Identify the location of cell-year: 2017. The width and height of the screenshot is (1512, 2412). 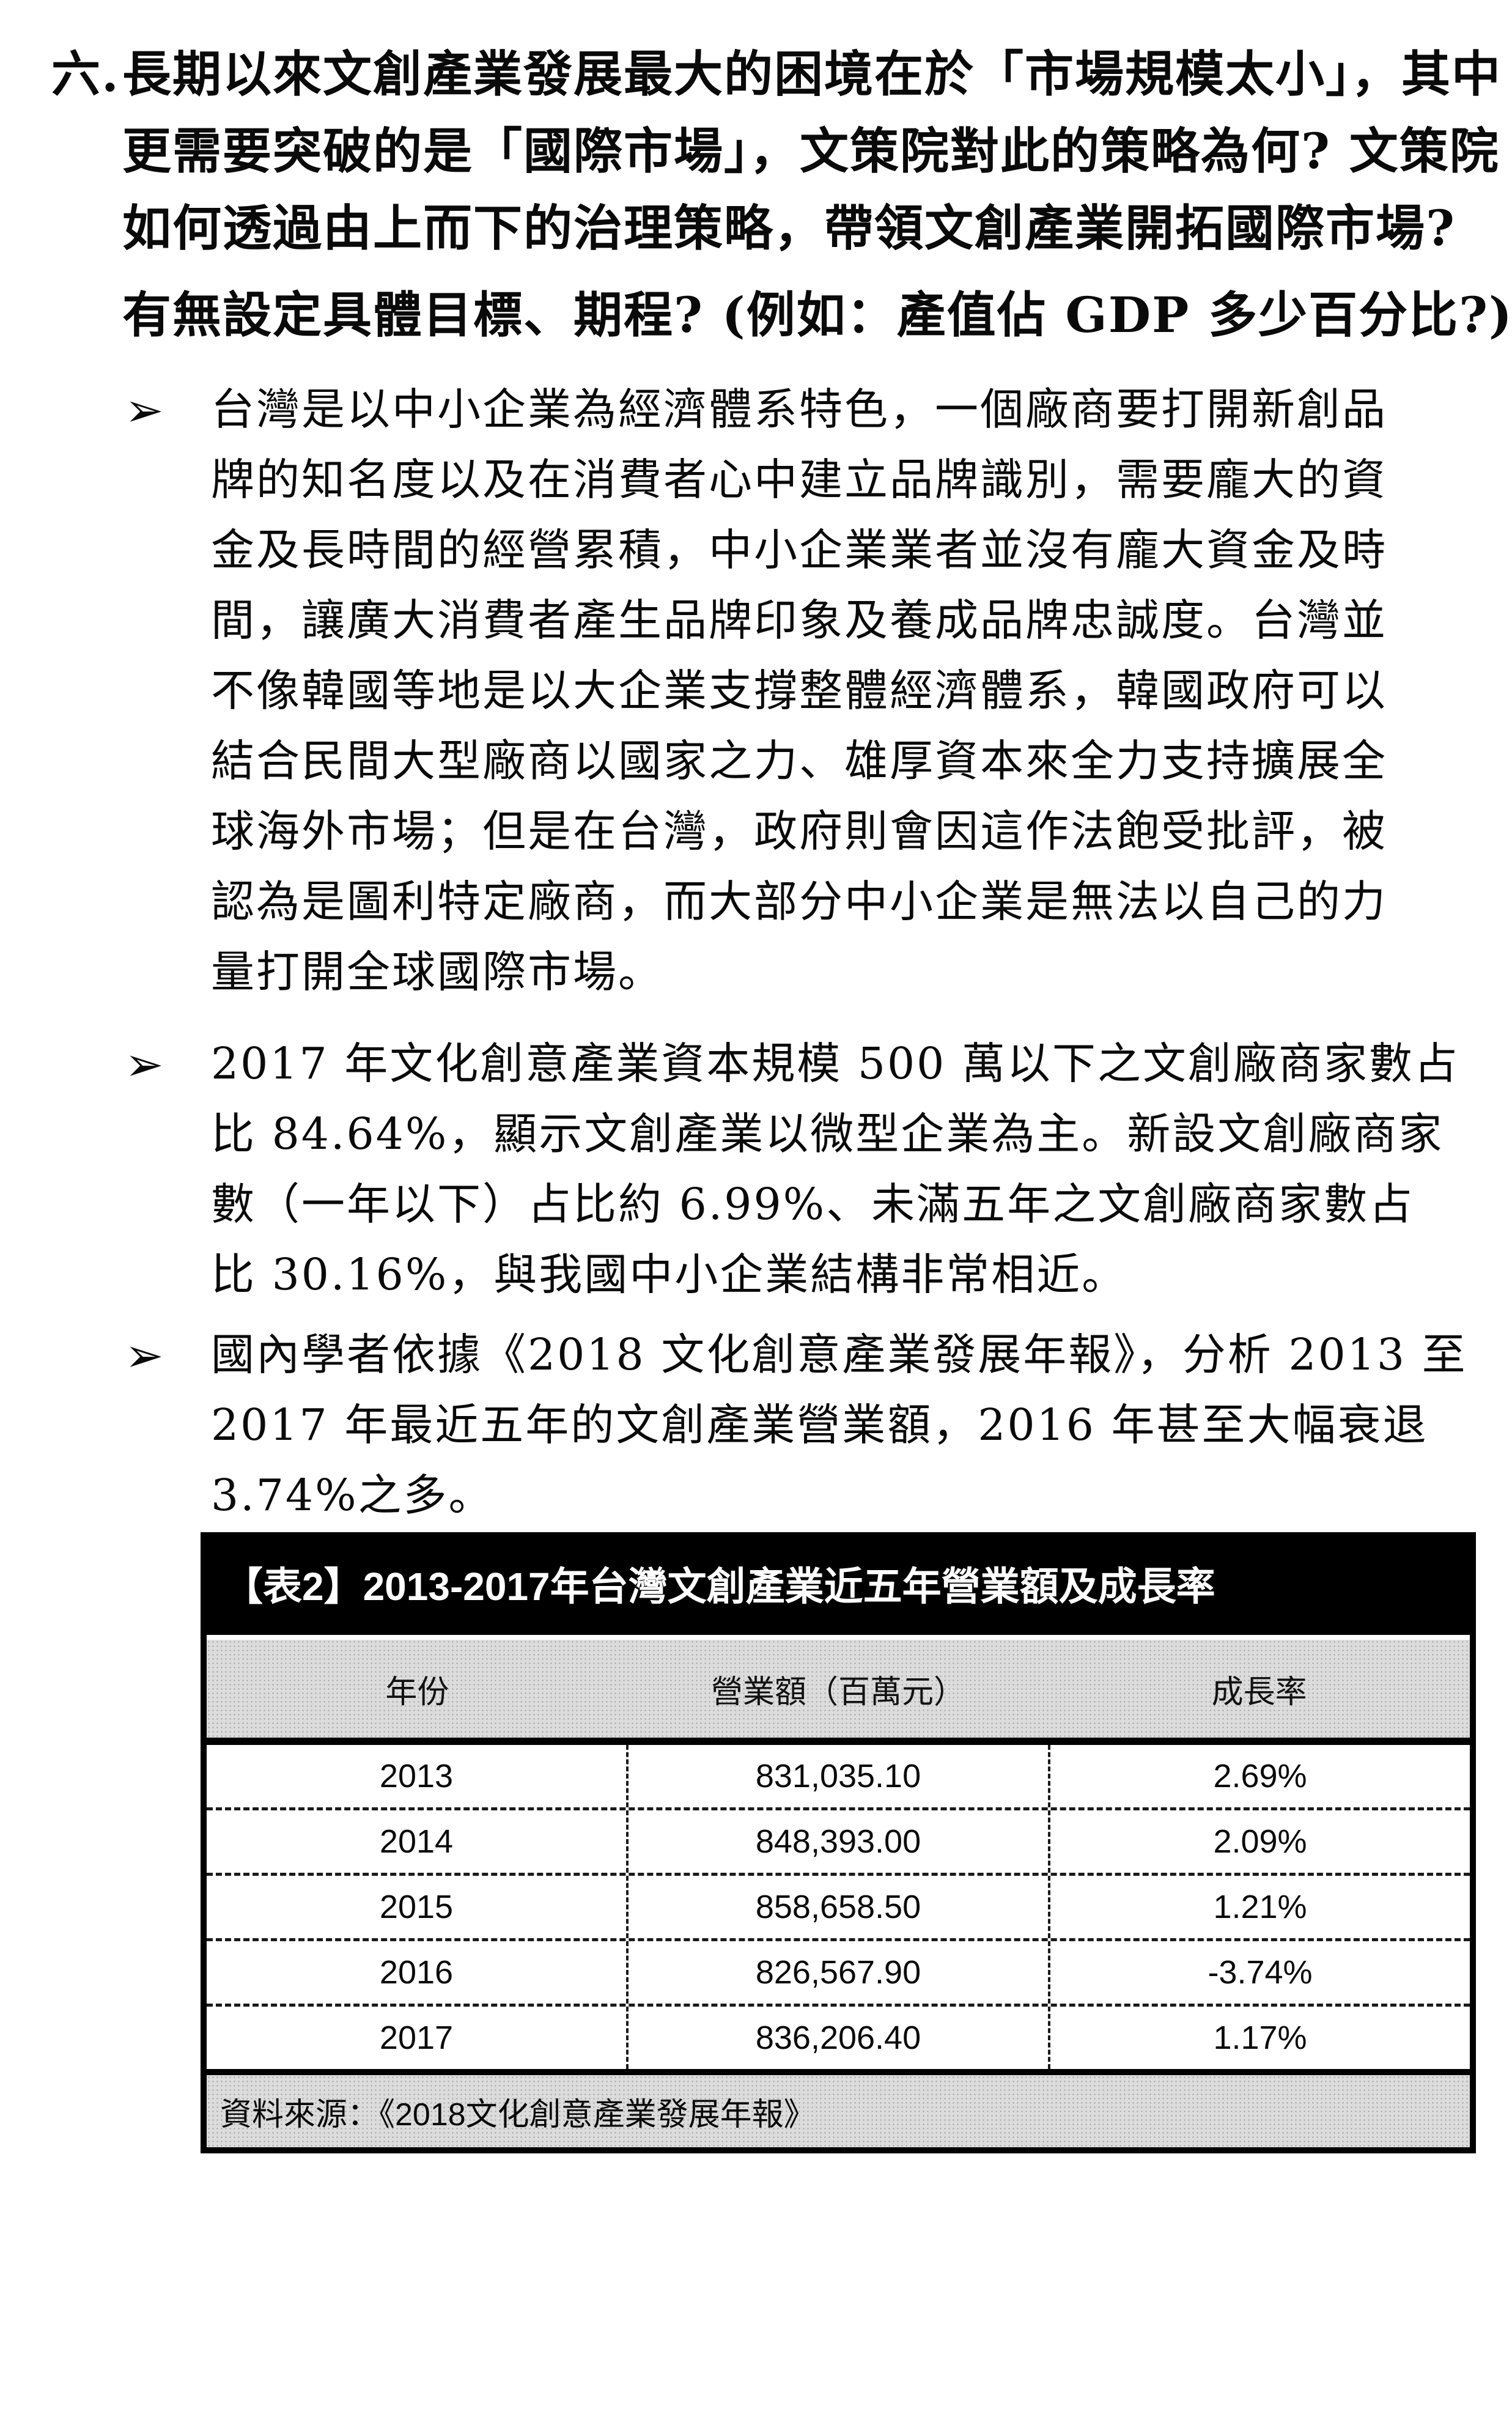
(418, 2038).